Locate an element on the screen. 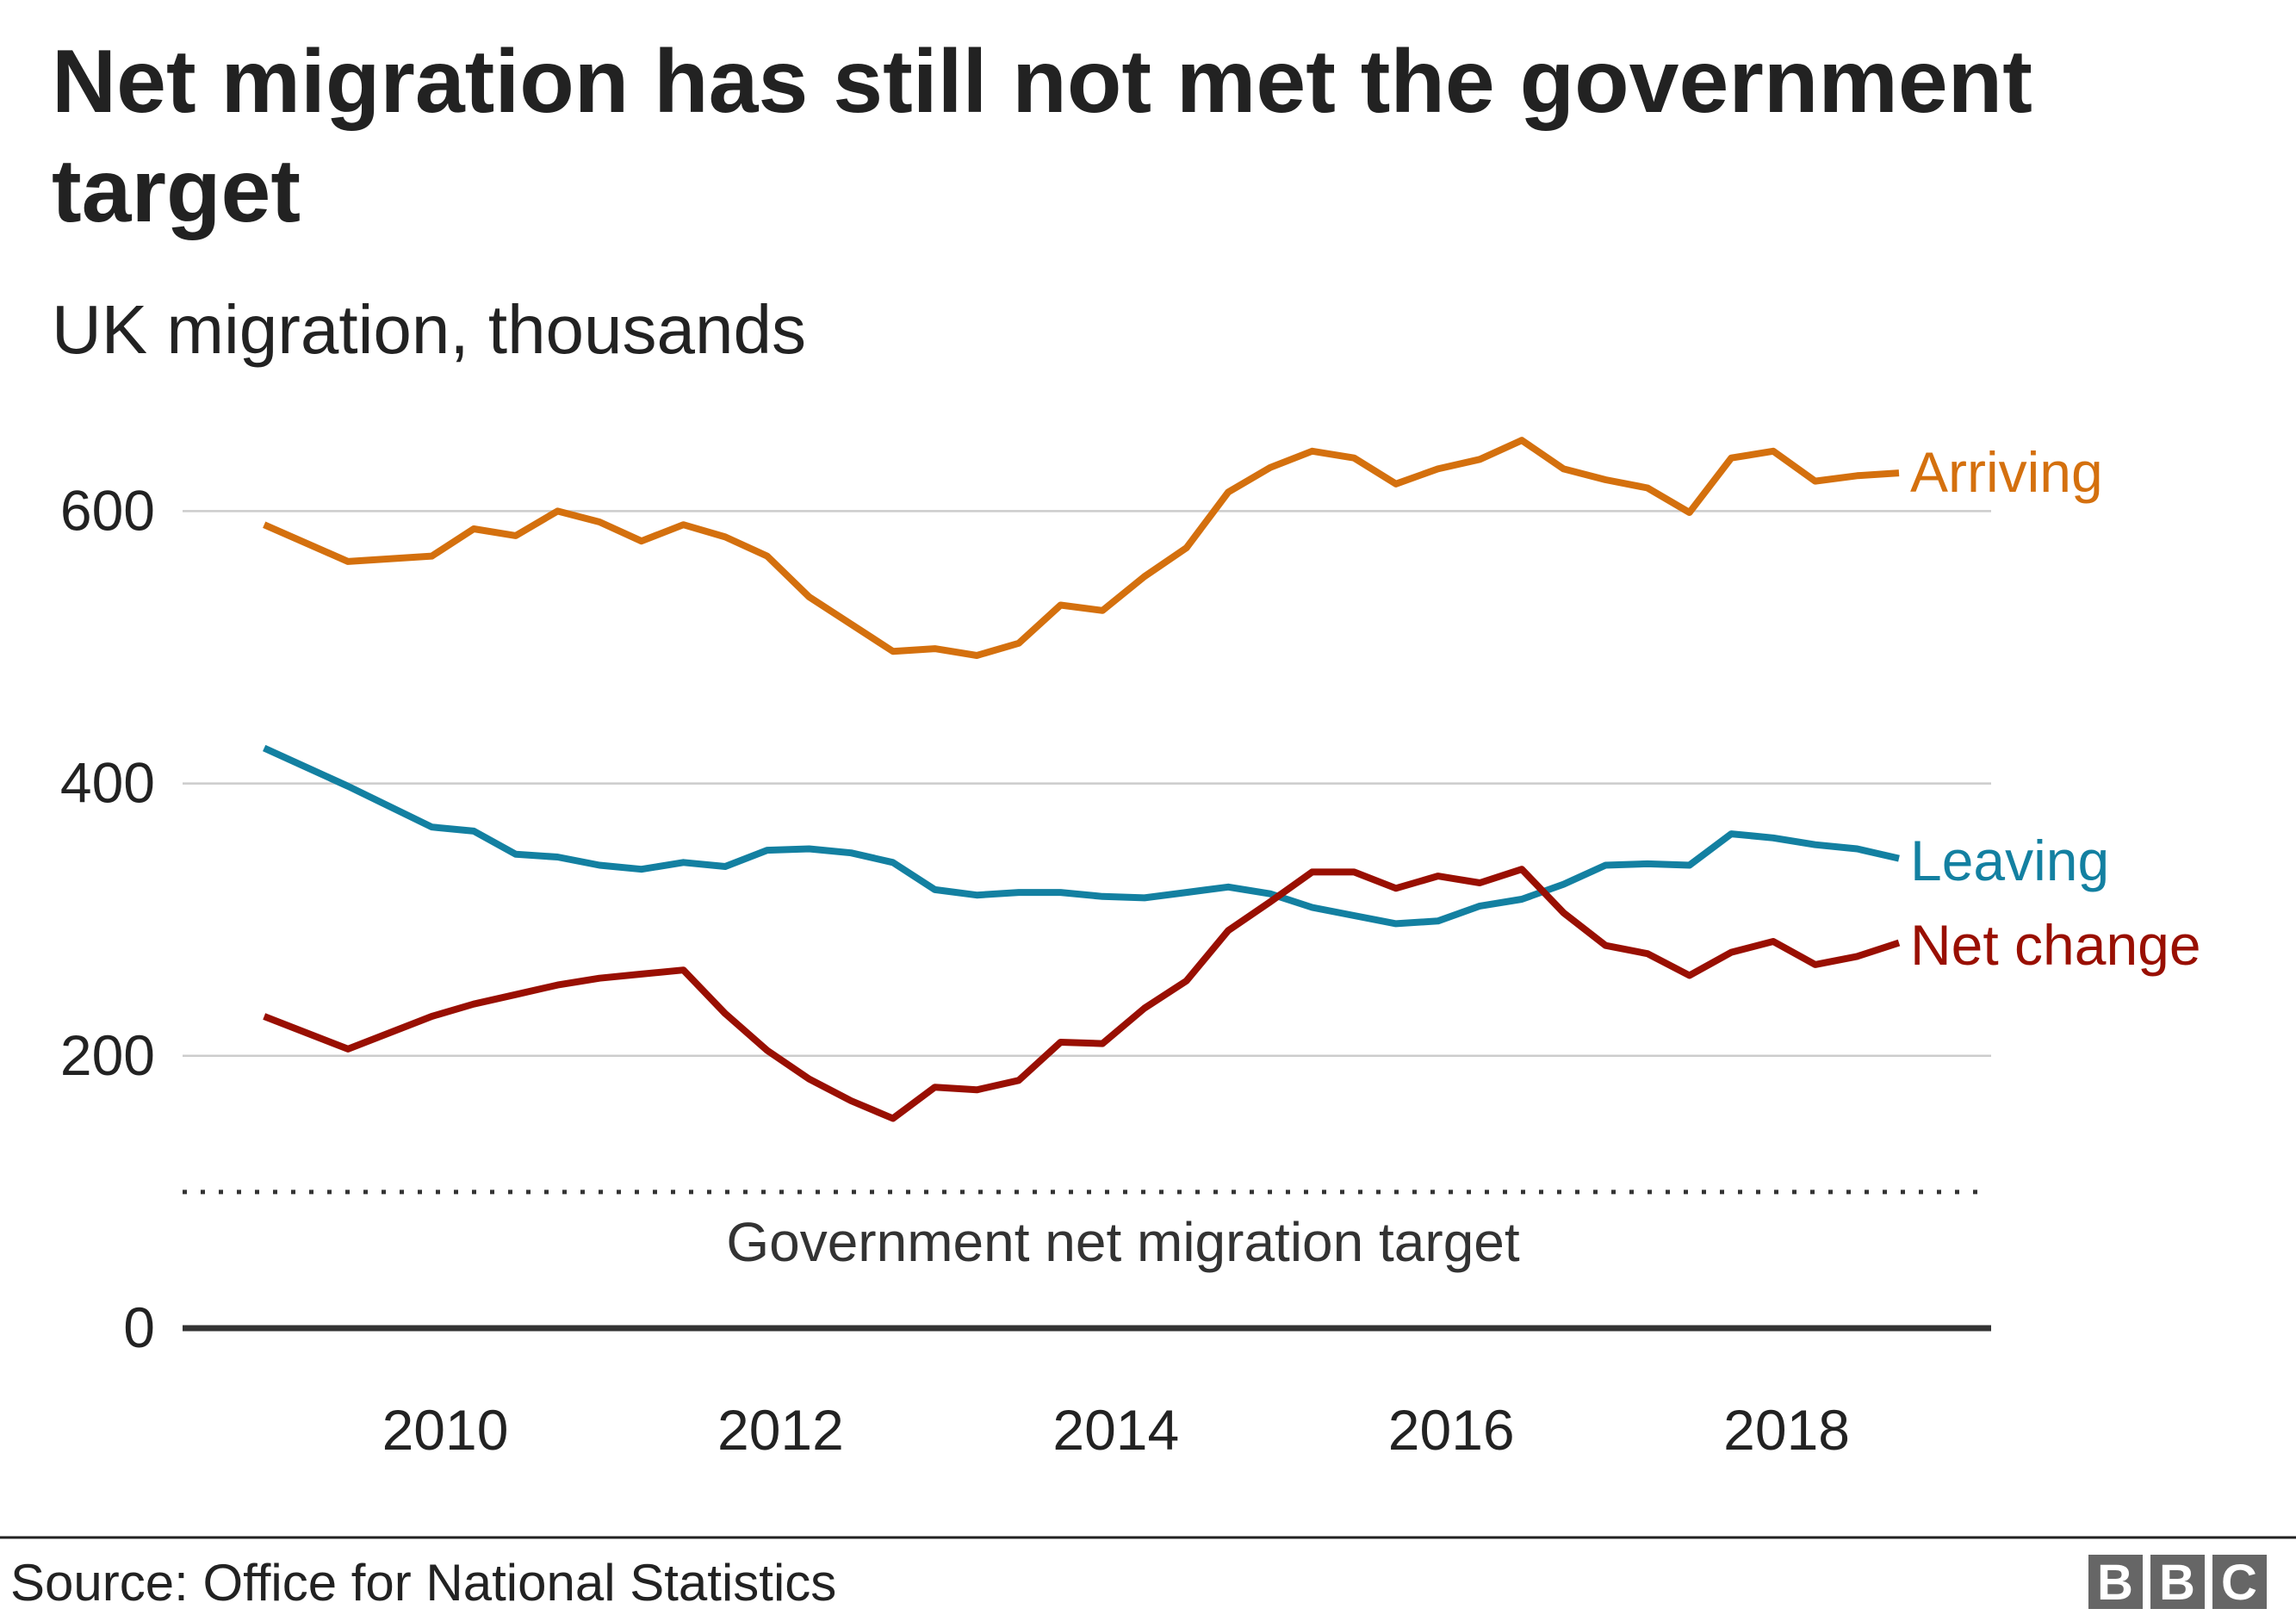  x-tick-label: 2018 is located at coordinates (1786, 1430).